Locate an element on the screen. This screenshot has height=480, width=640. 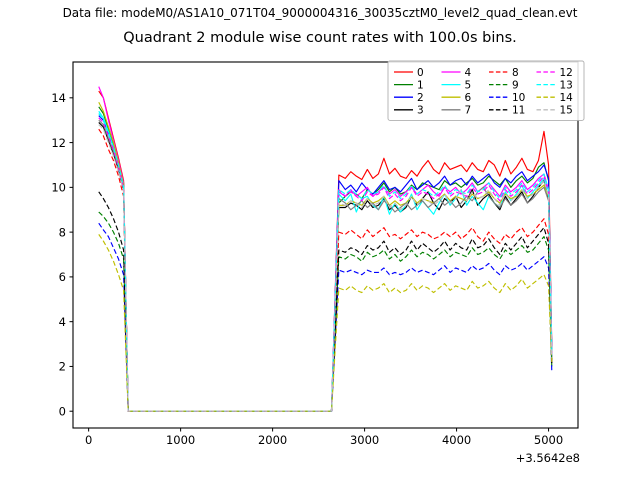
x-axis-offset-label: +3.5642e8 is located at coordinates (548, 458).